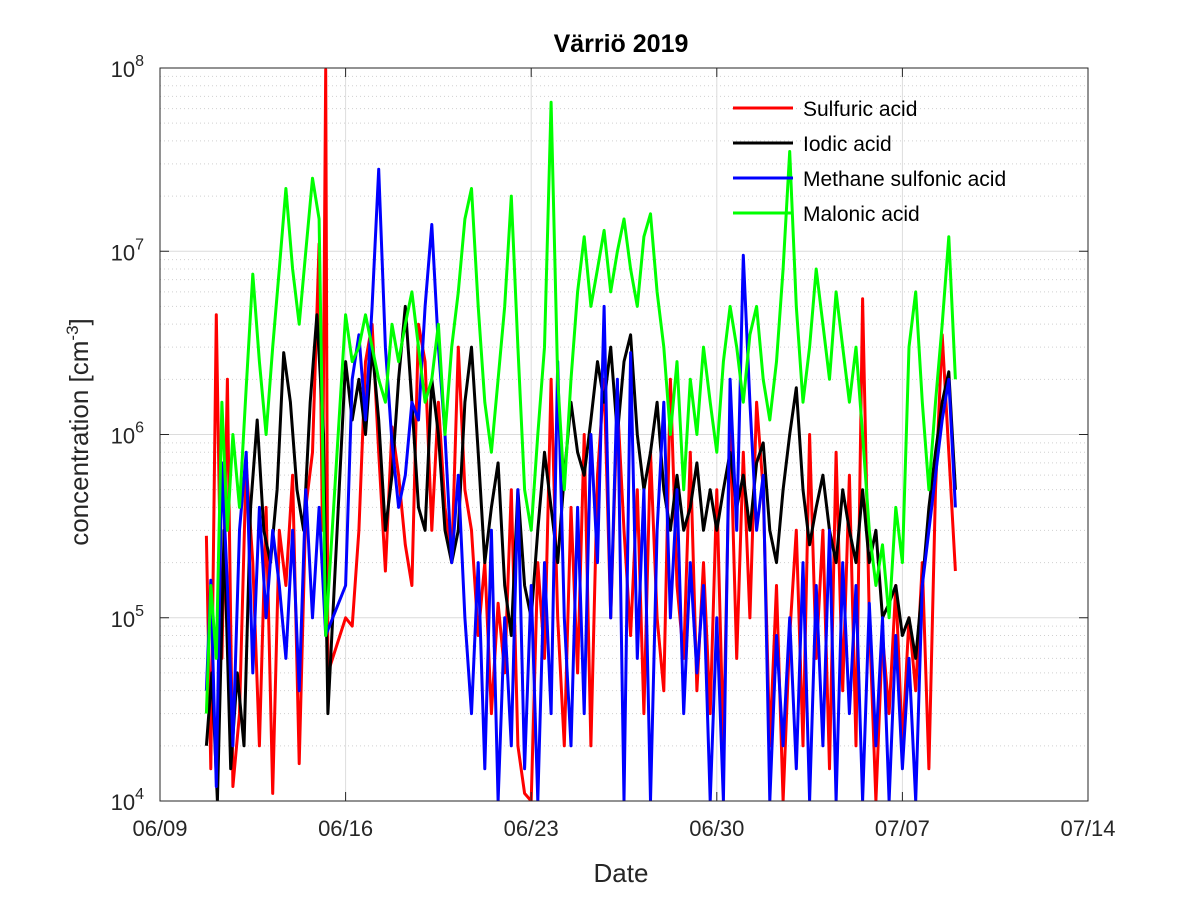 The image size is (1200, 900). What do you see at coordinates (139, 428) in the screenshot?
I see `y-tick-label-exp: 6` at bounding box center [139, 428].